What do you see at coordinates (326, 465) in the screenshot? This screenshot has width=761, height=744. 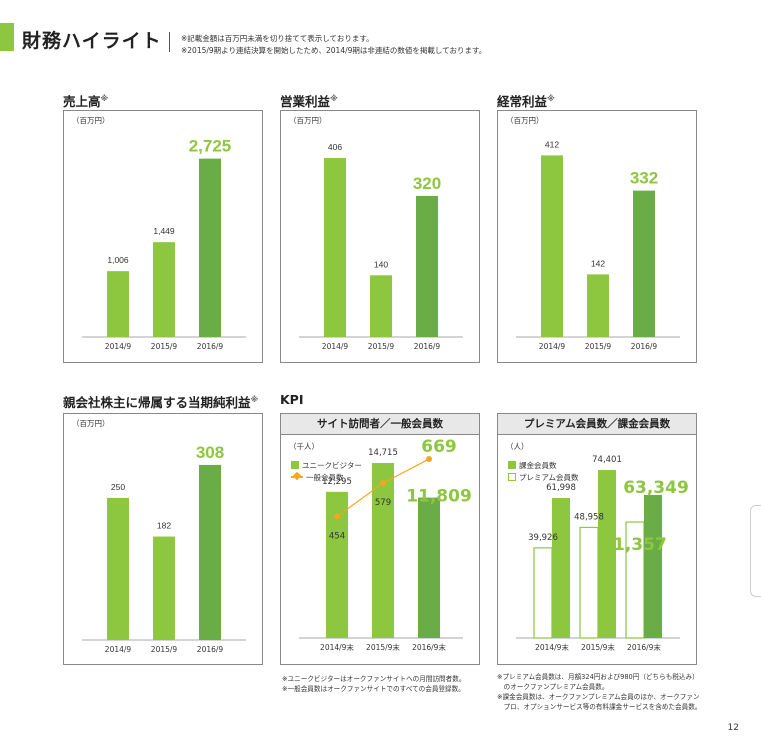 I see `legend-item-unique-visitors: ユニークビジター` at bounding box center [326, 465].